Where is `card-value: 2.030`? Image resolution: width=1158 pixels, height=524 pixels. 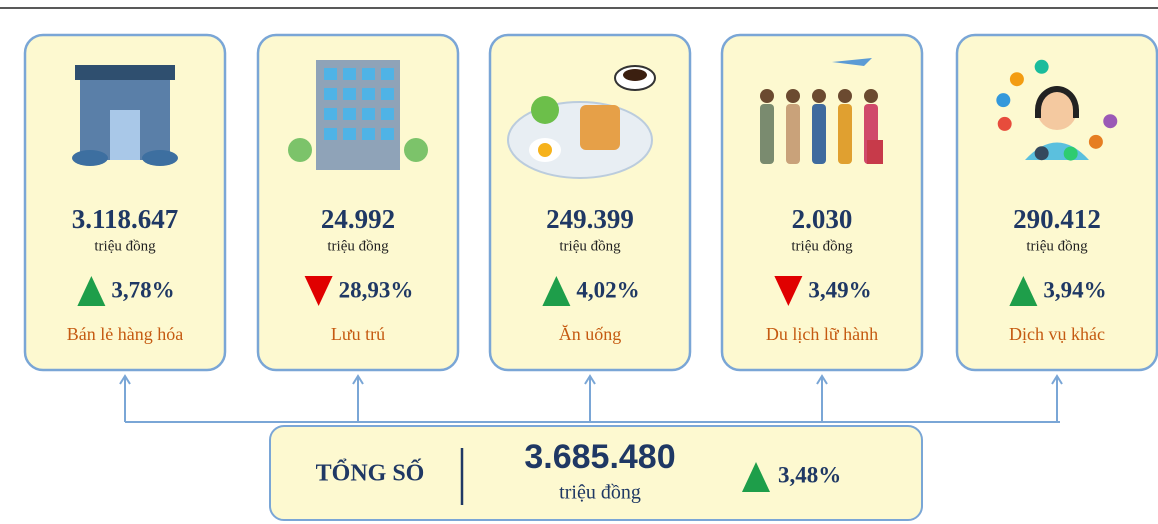
card-value: 2.030 is located at coordinates (822, 219).